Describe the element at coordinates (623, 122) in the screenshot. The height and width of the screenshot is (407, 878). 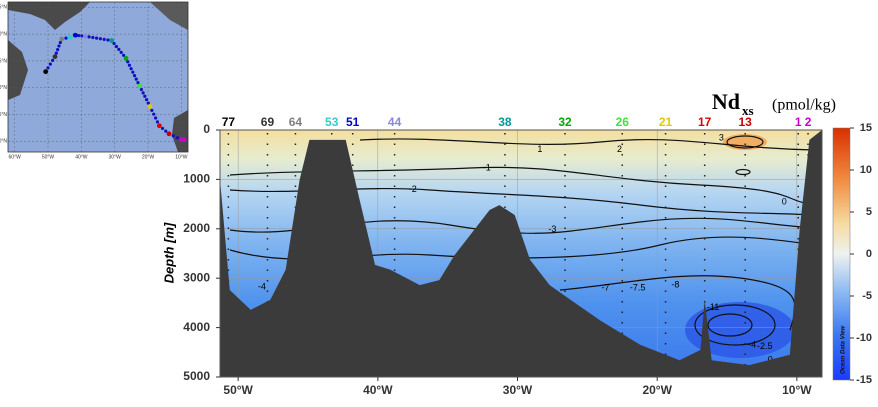
I see `station-label: 26` at that location.